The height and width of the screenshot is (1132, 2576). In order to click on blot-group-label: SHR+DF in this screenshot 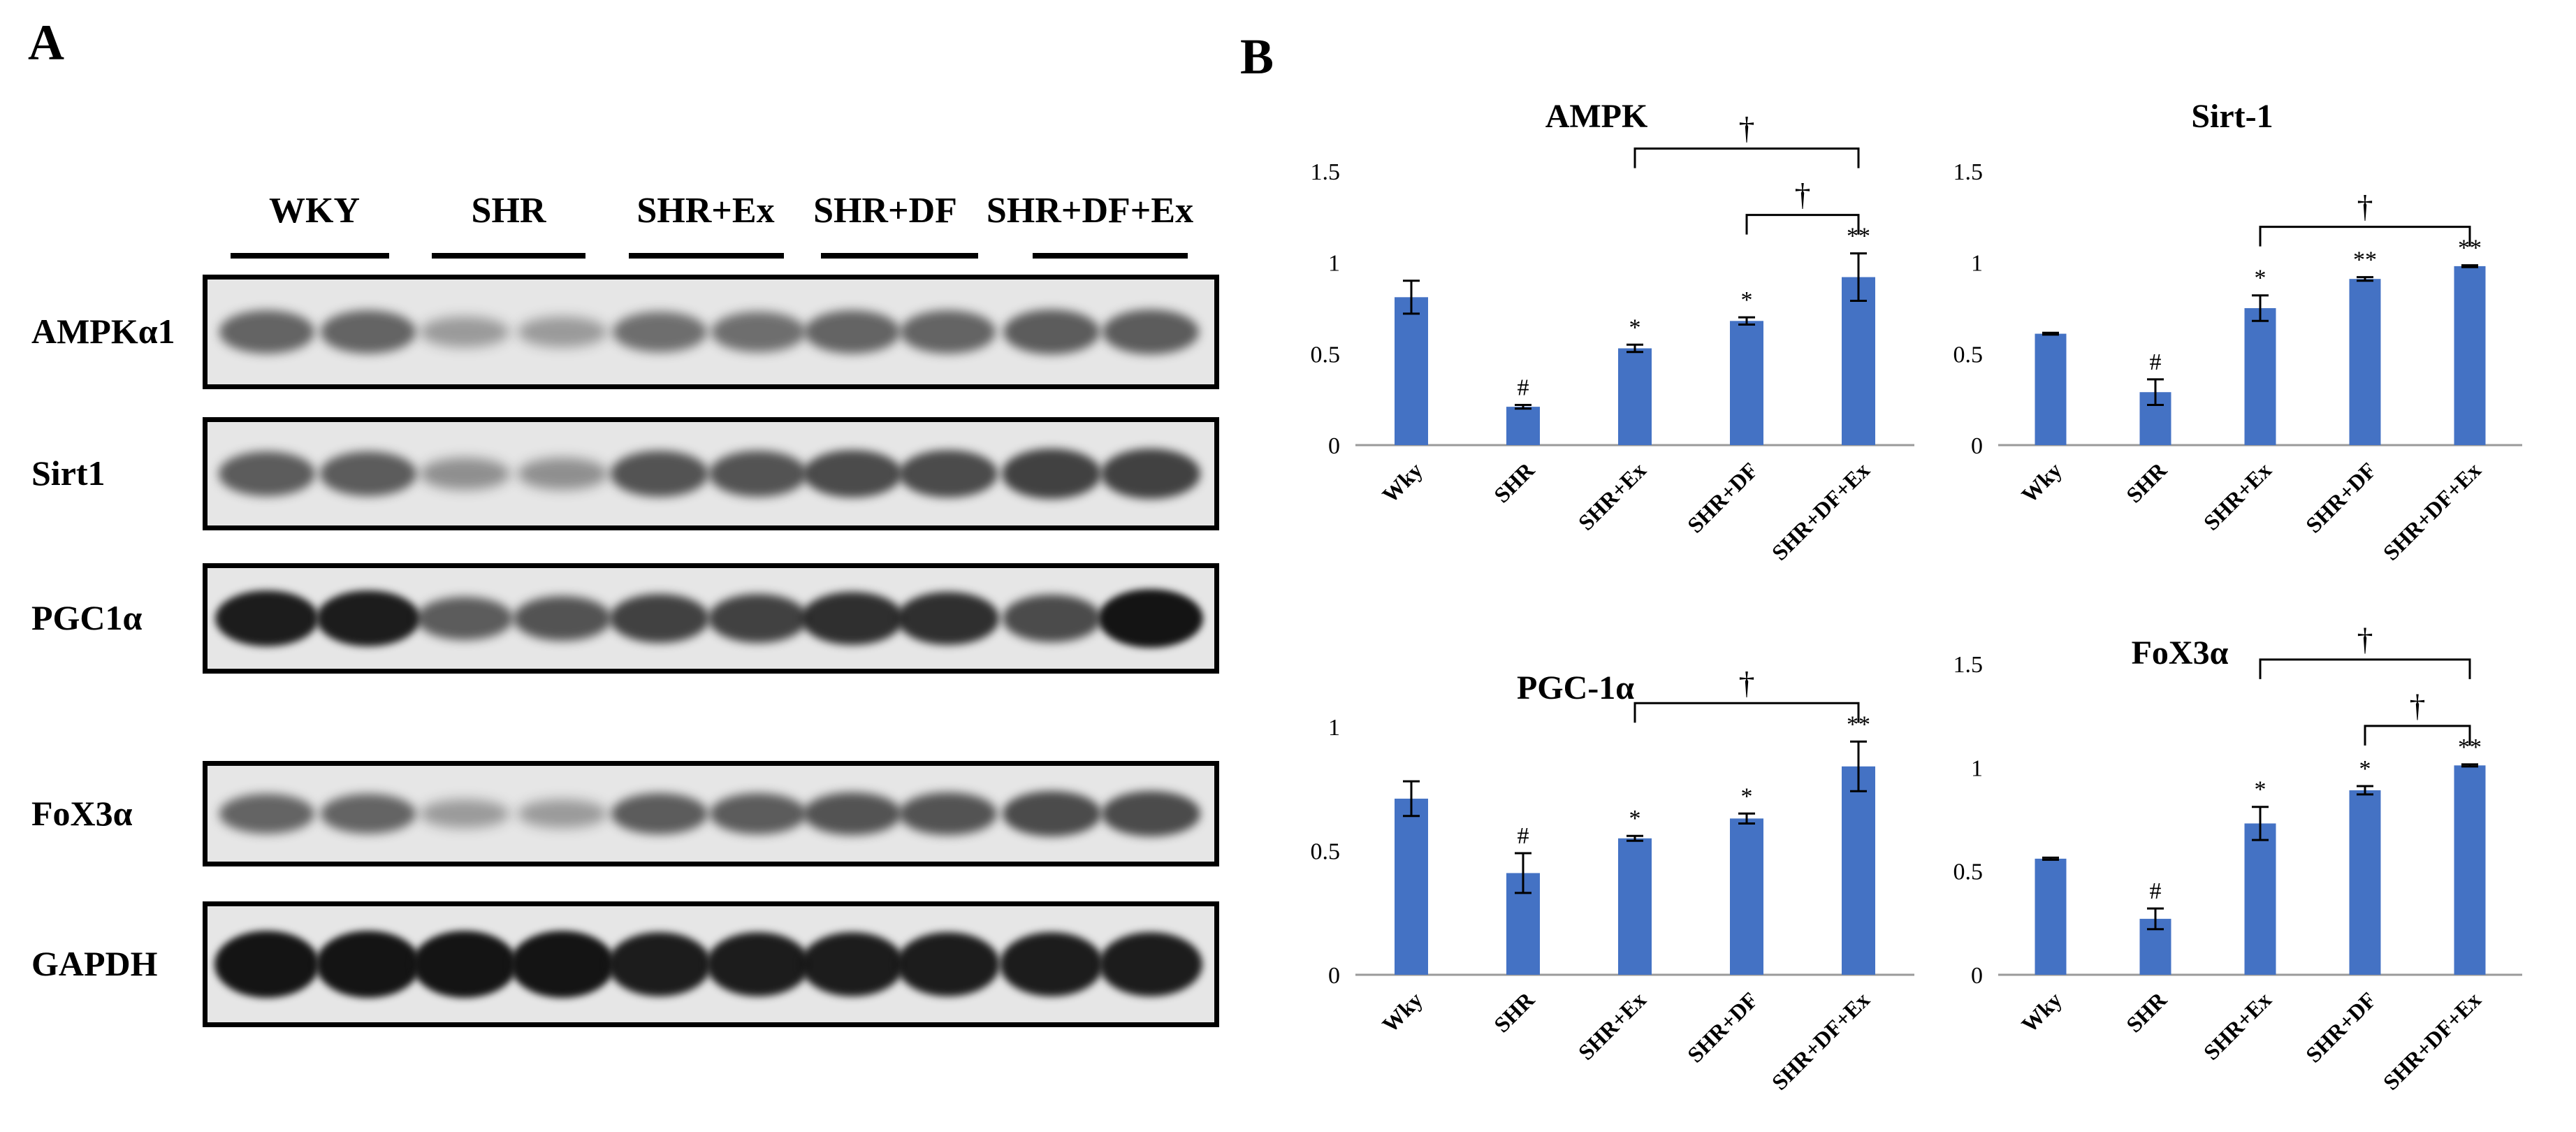, I will do `click(885, 211)`.